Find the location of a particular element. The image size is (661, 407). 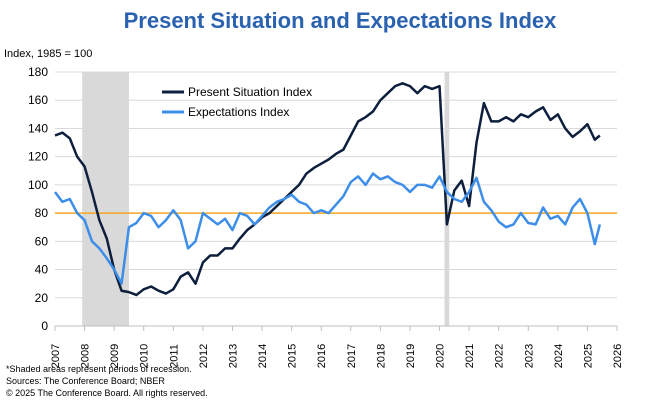

x-tick-label: 2015 is located at coordinates (293, 356).